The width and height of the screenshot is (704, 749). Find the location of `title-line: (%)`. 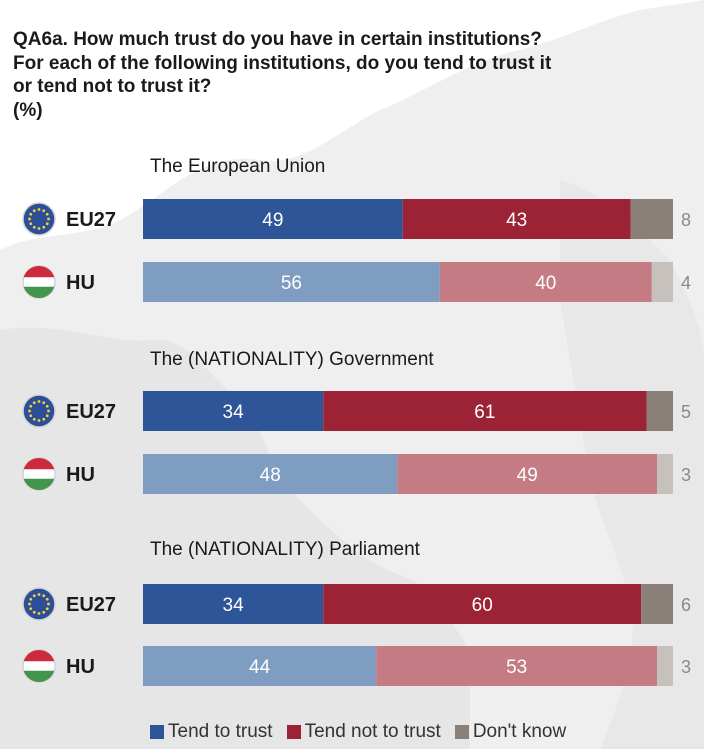

title-line: (%) is located at coordinates (28, 110).